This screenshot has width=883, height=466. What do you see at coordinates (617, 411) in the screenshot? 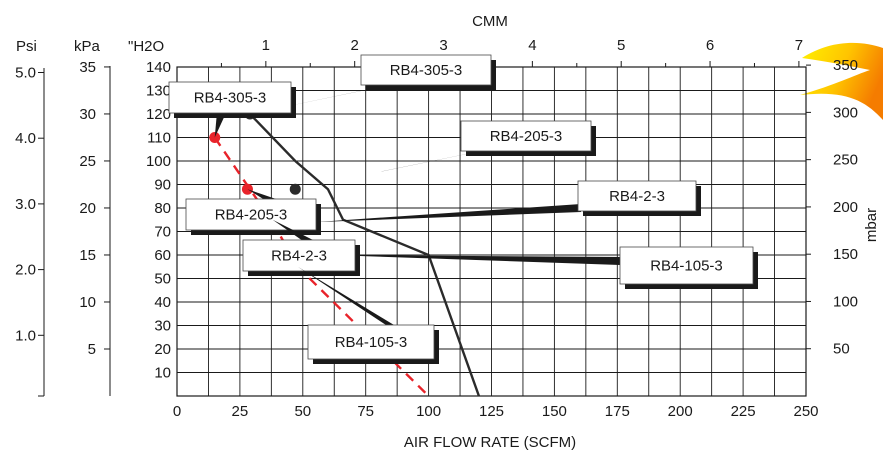
I see `x-tick-label: 175` at bounding box center [617, 411].